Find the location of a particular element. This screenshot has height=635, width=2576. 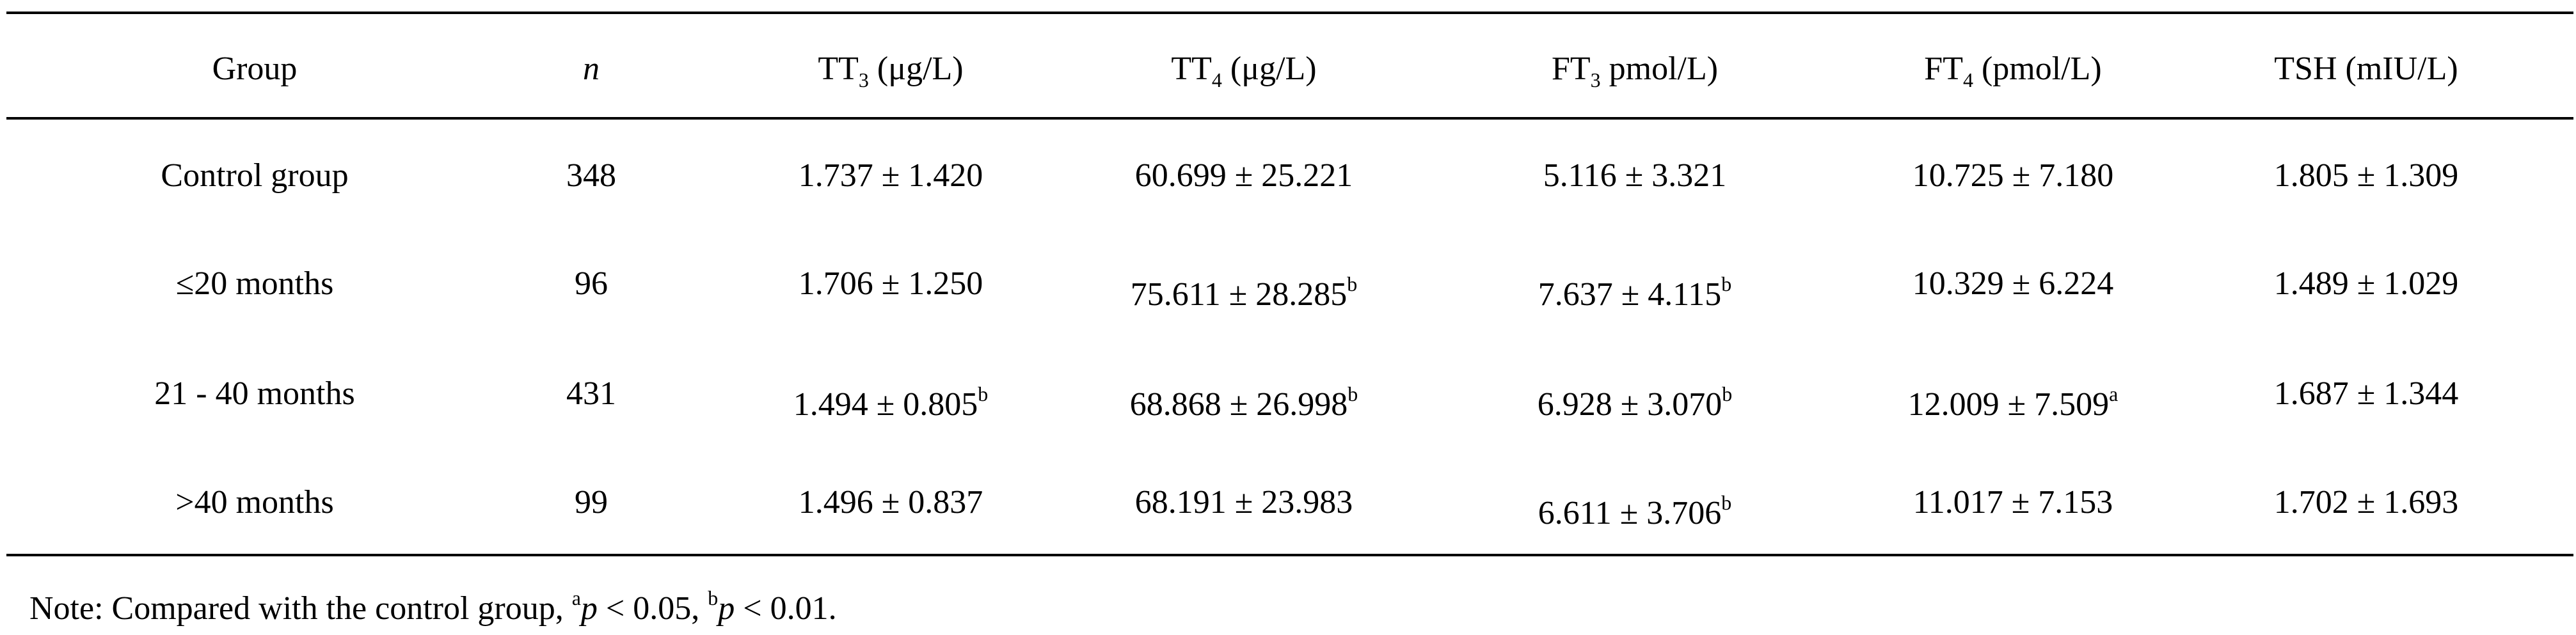

table-cell: ≤20 months is located at coordinates (255, 284).